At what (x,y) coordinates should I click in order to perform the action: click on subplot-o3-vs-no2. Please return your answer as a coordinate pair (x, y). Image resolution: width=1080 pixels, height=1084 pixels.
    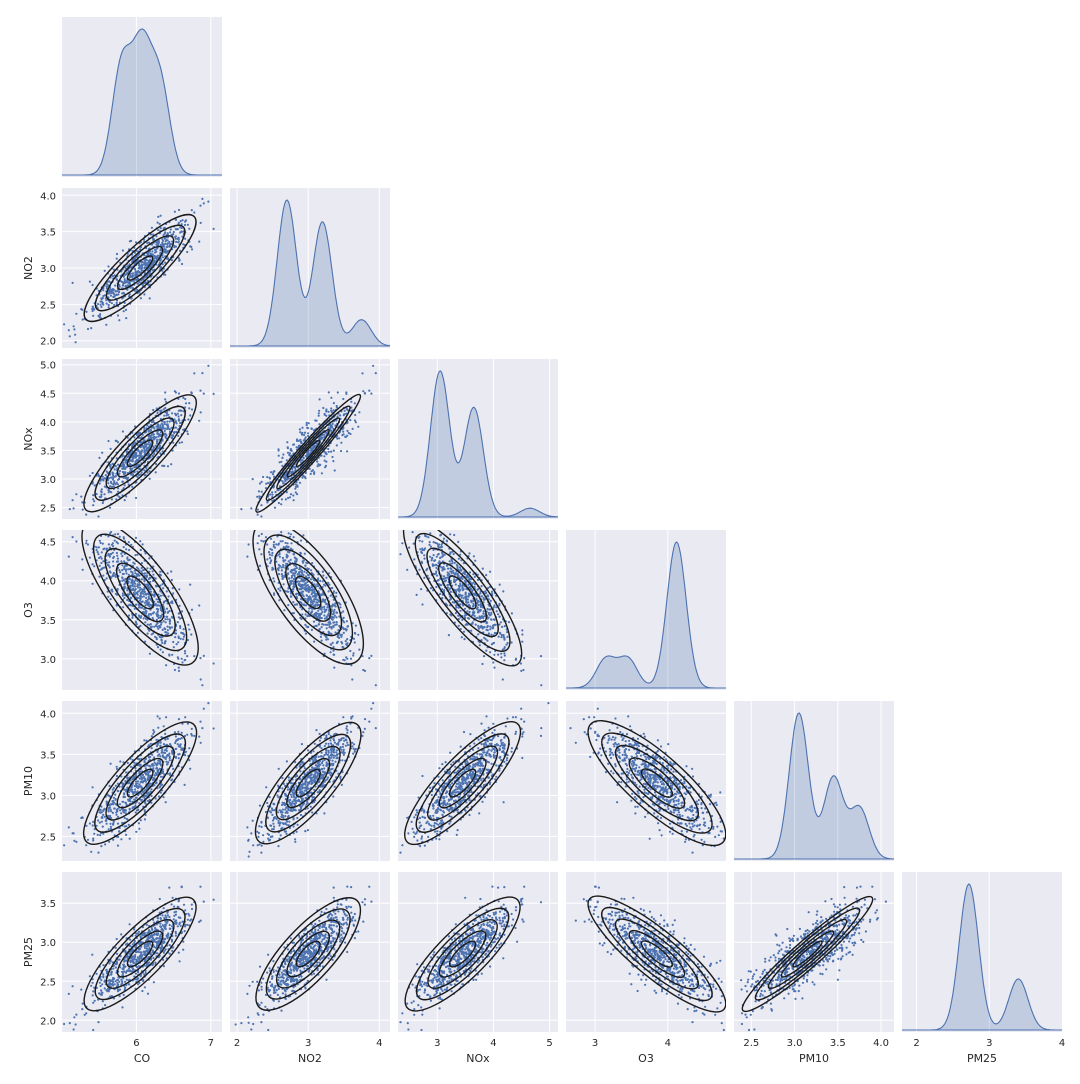
    Looking at the image, I should click on (310, 597).